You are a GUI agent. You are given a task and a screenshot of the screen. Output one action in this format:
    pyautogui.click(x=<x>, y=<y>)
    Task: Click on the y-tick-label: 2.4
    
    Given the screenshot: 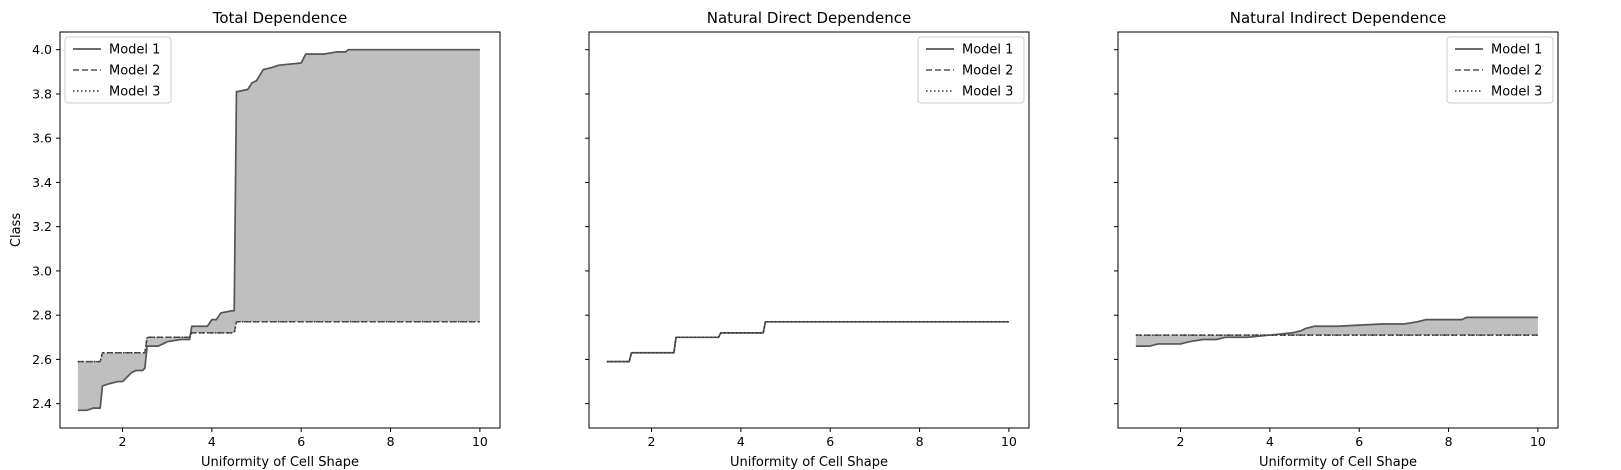 What is the action you would take?
    pyautogui.click(x=42, y=403)
    